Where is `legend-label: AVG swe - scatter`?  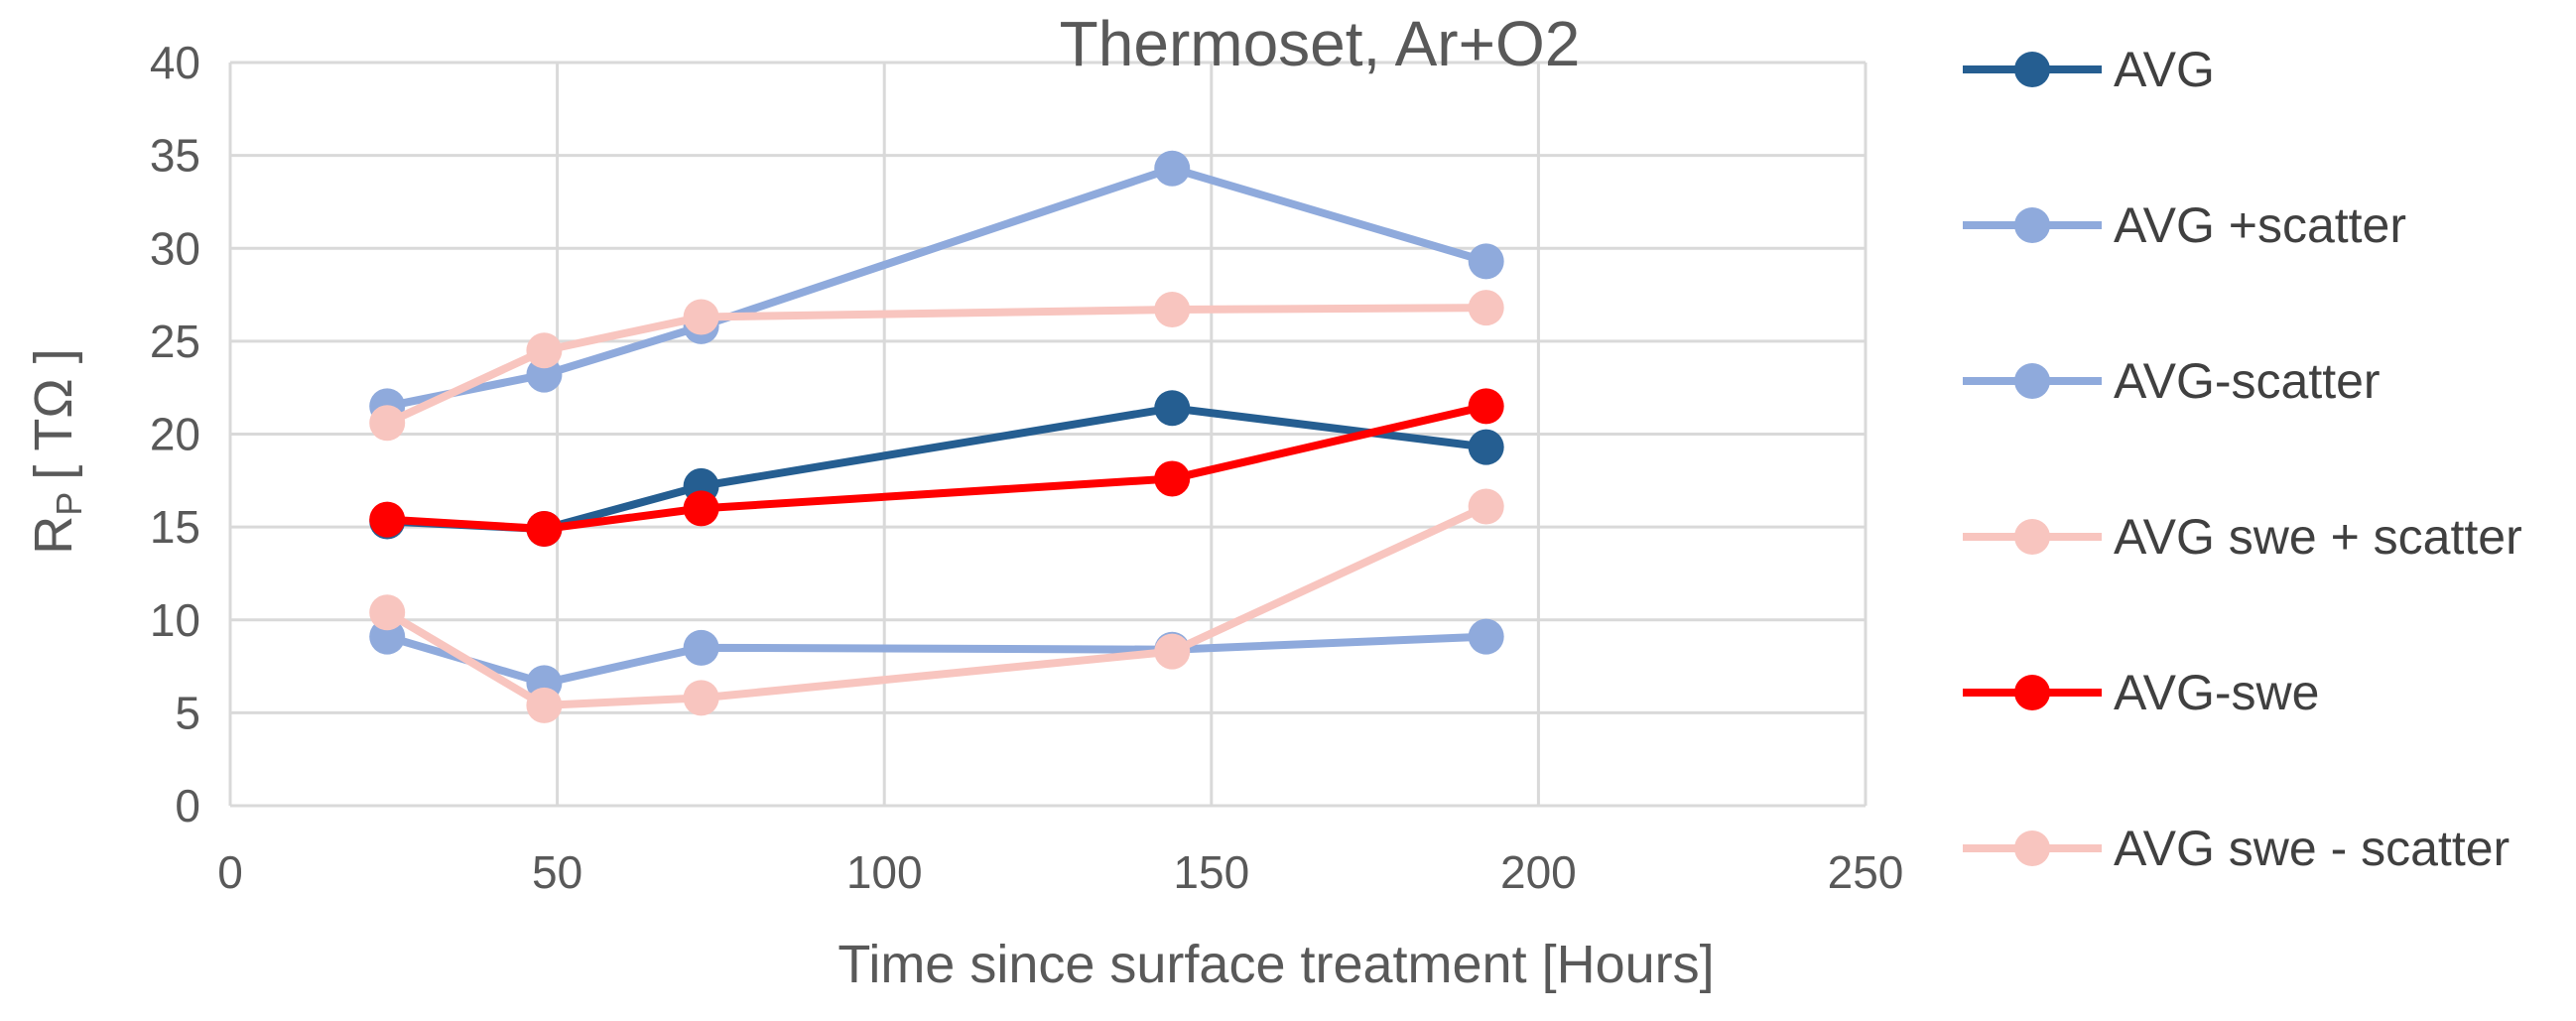
legend-label: AVG swe - scatter is located at coordinates (2312, 849).